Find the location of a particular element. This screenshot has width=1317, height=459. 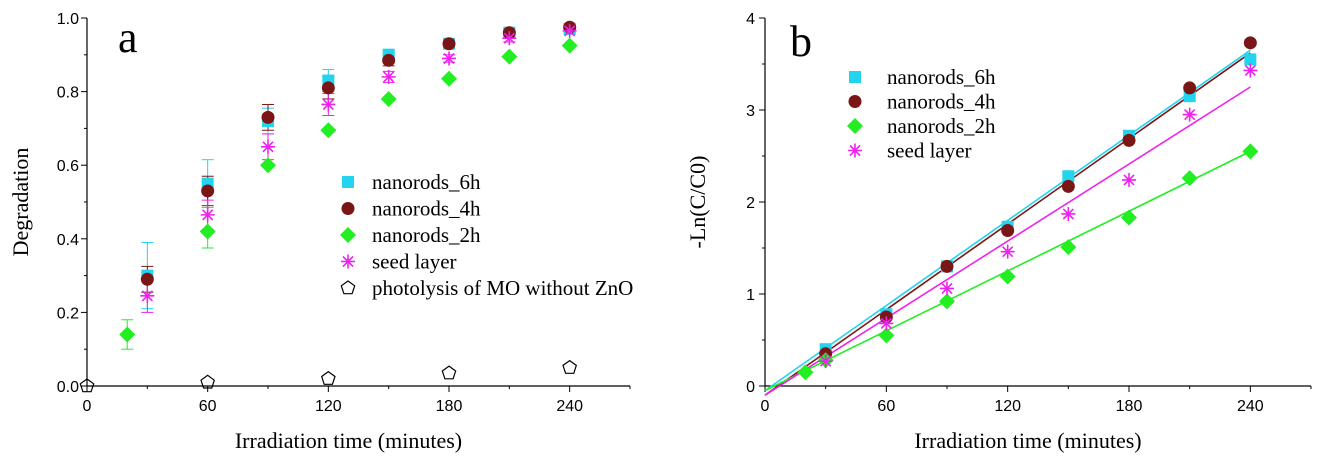

legend-label: photolysis of MO without ZnO is located at coordinates (502, 288).